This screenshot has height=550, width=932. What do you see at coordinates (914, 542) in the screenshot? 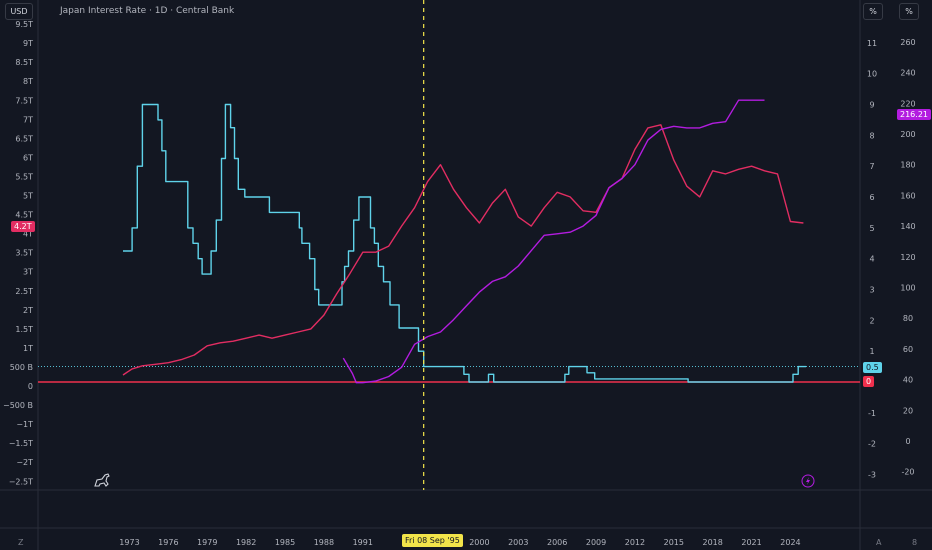
I see `footer-mark-b: 8` at bounding box center [914, 542].